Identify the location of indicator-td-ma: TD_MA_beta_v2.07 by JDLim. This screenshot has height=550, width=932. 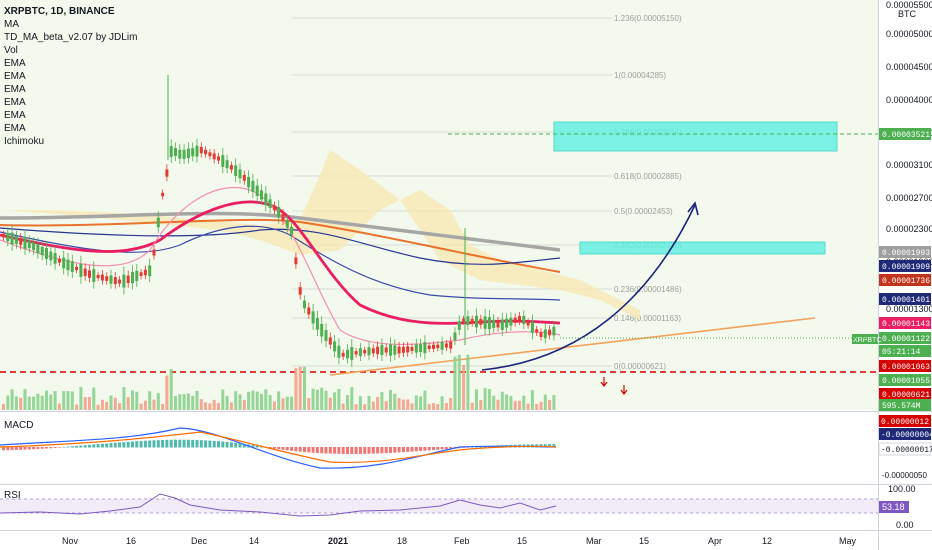
(71, 37).